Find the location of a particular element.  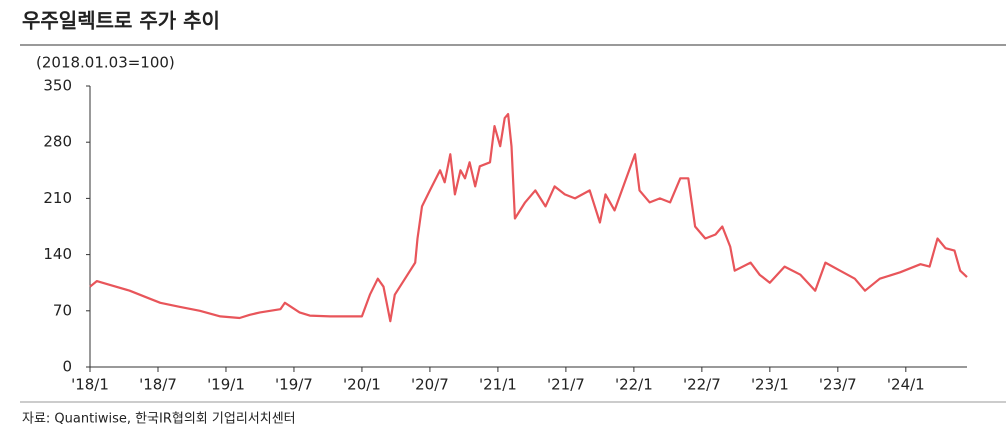

x-tick-label: '20/7 is located at coordinates (430, 385).